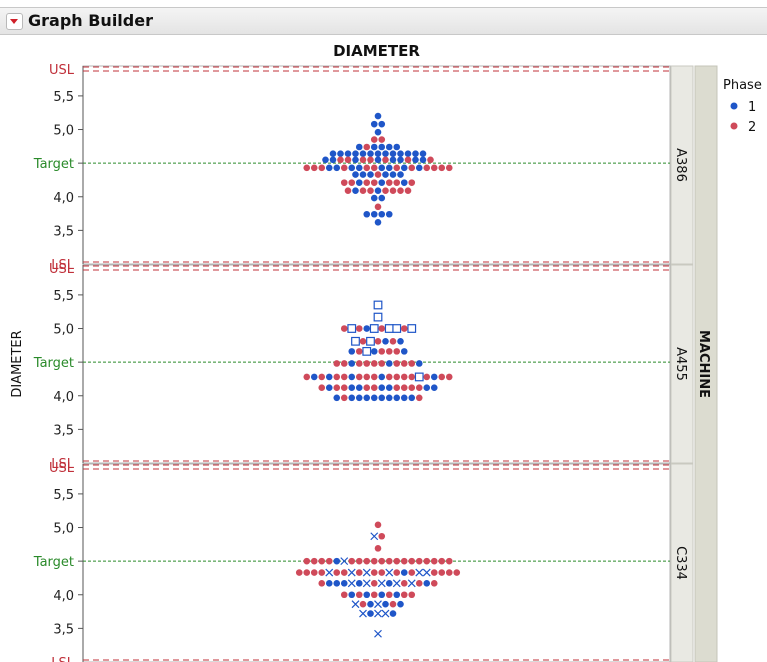  I want to click on panel-label-A386: A386, so click(680, 165).